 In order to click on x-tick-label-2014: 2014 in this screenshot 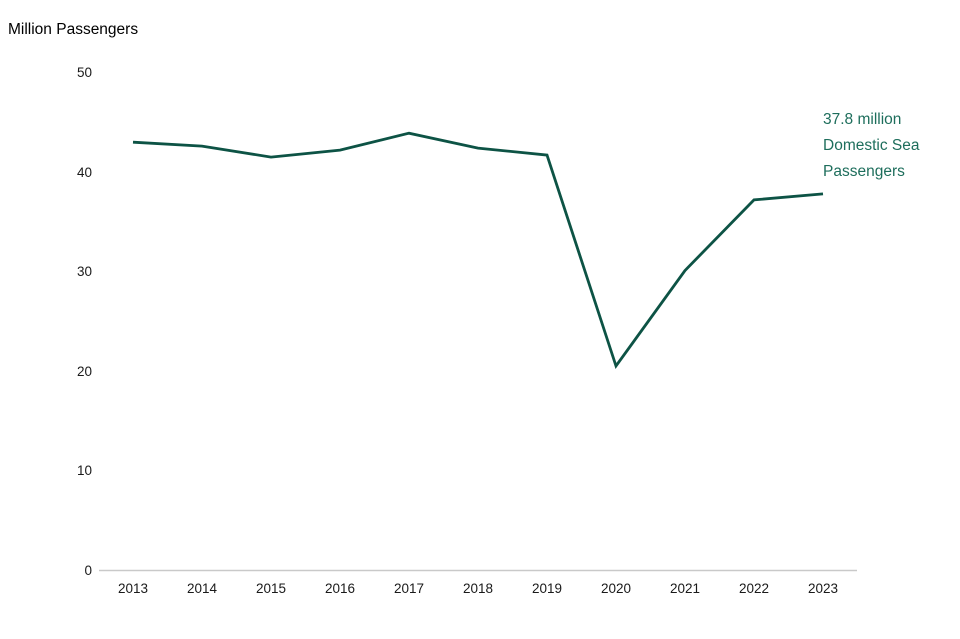, I will do `click(202, 588)`.